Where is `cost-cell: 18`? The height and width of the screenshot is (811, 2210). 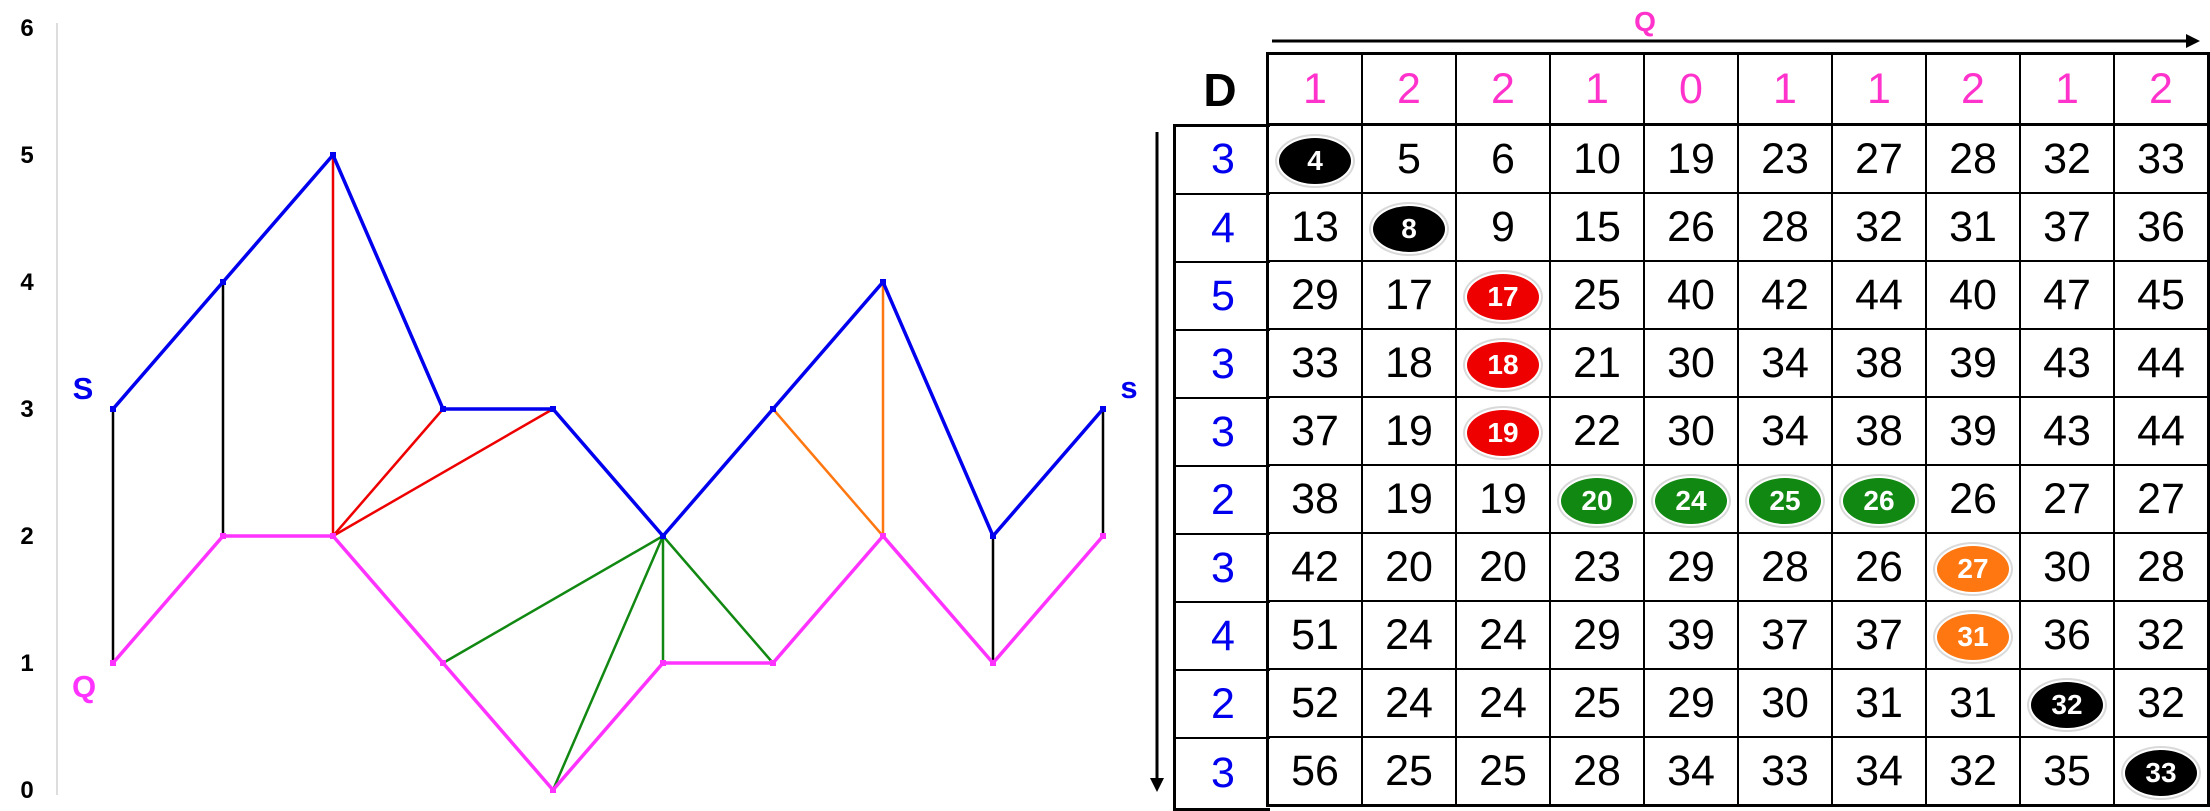 cost-cell: 18 is located at coordinates (1409, 363).